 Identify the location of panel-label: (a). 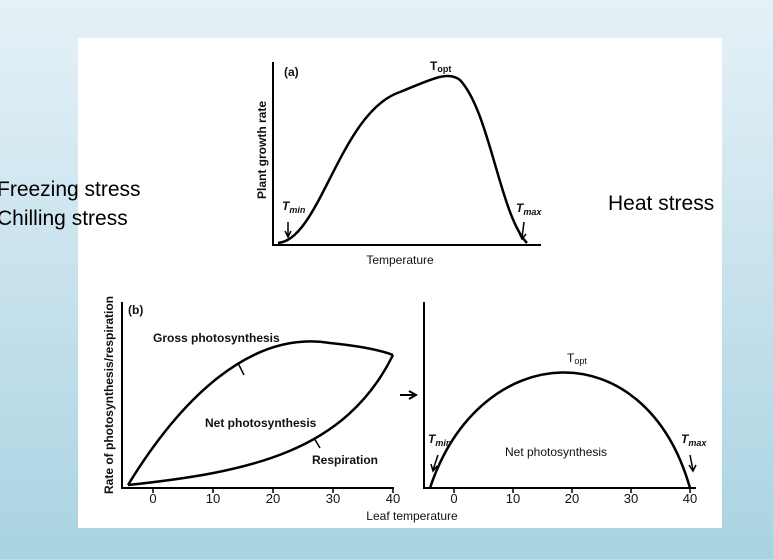
(291, 72).